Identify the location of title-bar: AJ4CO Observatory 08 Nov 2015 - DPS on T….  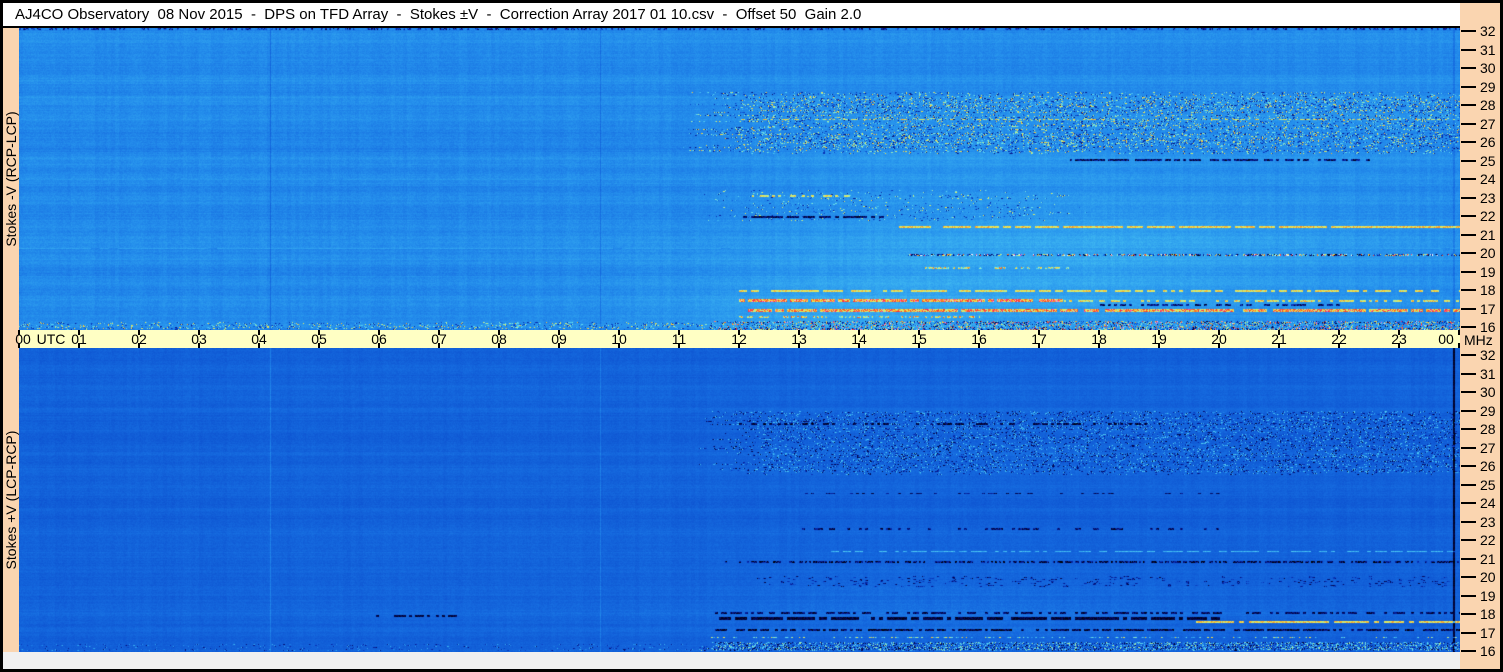
(731, 15).